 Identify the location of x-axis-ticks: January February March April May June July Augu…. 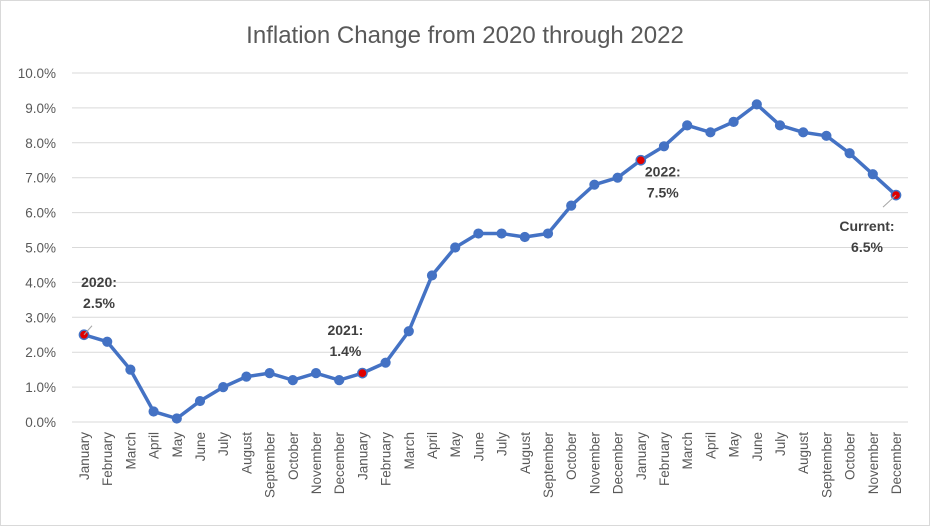
(490, 465).